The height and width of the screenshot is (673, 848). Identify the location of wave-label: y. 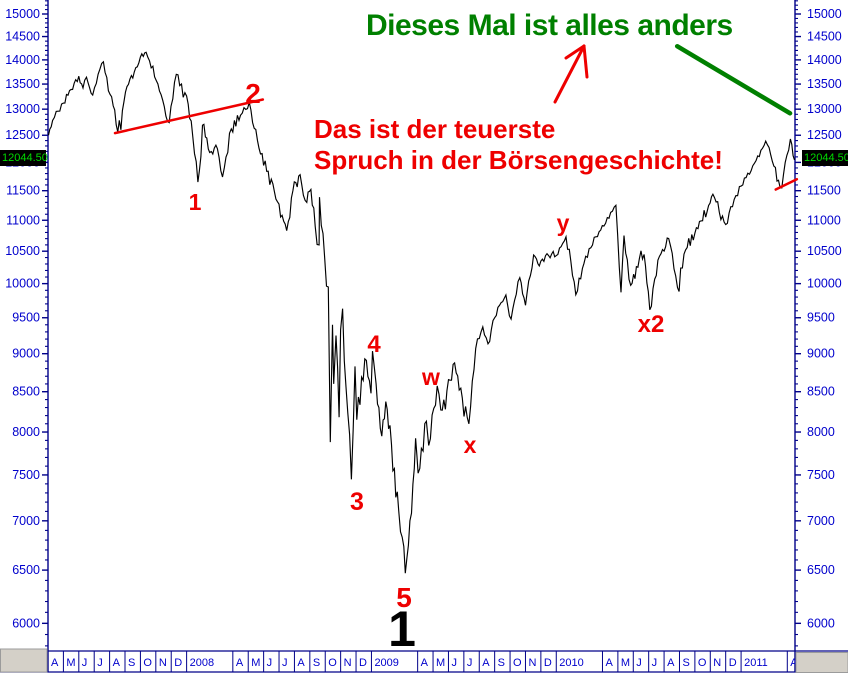
(563, 223).